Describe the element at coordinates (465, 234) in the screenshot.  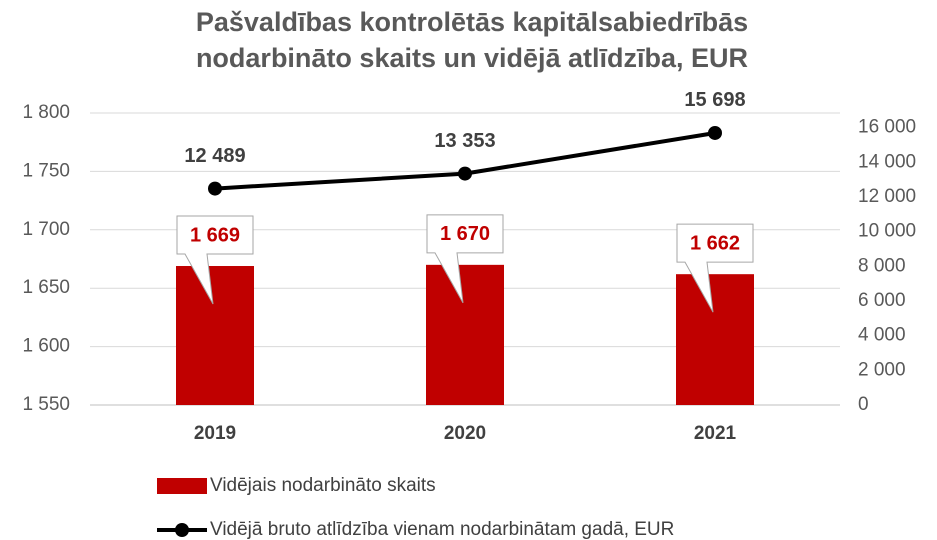
I see `data-label: 1 670` at that location.